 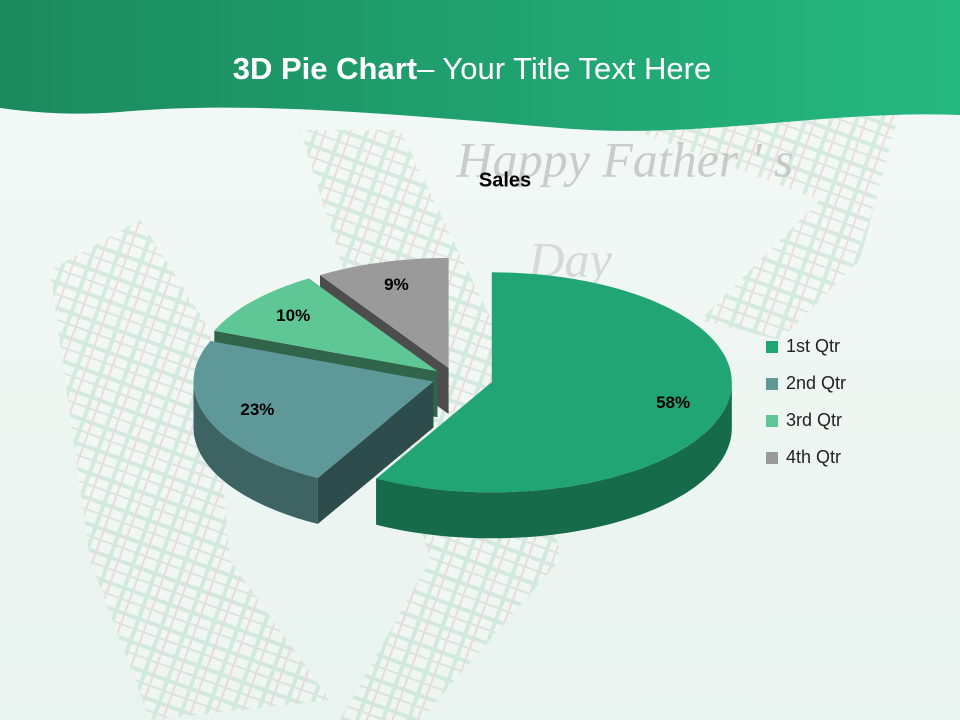 What do you see at coordinates (505, 180) in the screenshot?
I see `chart-title: Sales` at bounding box center [505, 180].